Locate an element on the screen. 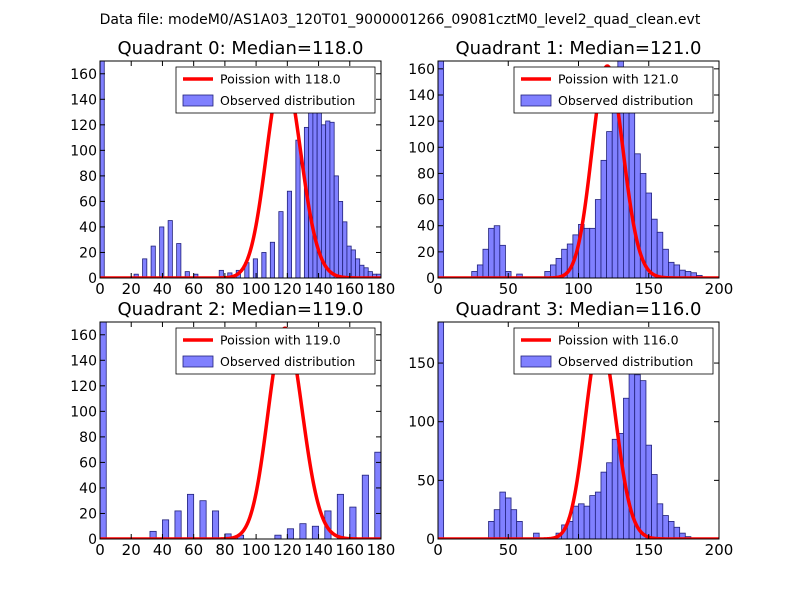  chart-title: Quadrant 3: Median=116.0 is located at coordinates (579, 309).